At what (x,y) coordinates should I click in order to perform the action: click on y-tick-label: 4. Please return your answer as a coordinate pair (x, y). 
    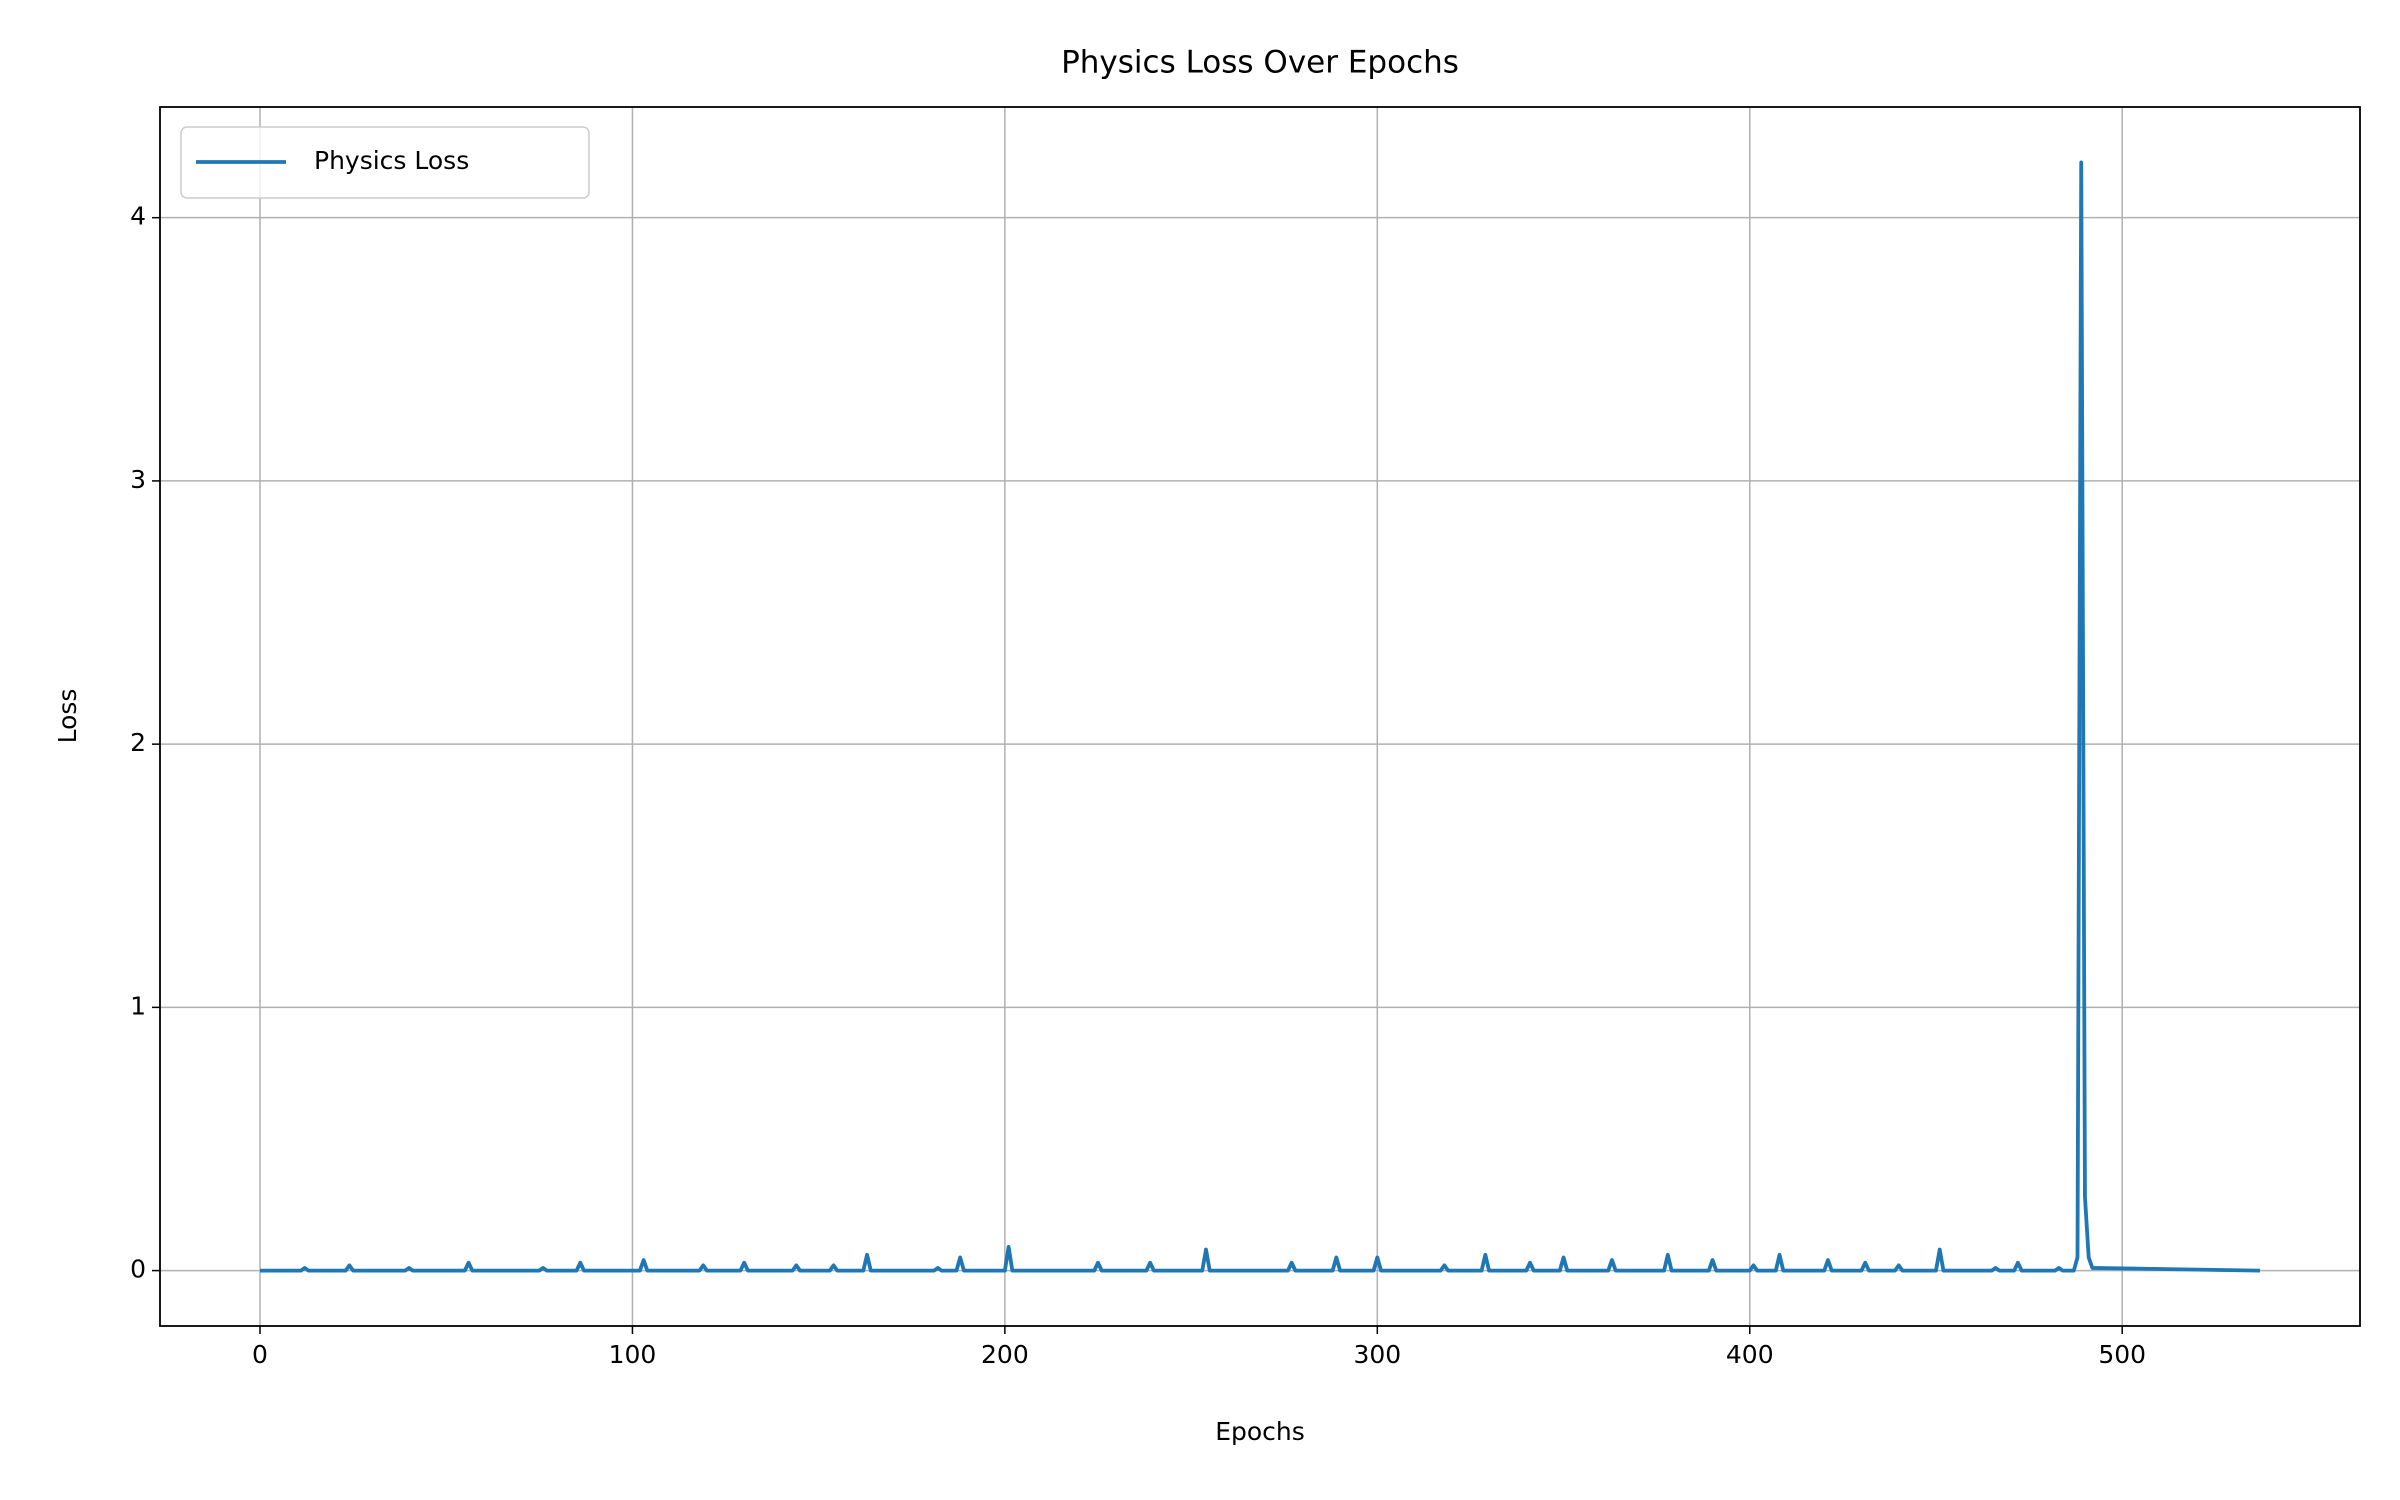
    Looking at the image, I should click on (138, 216).